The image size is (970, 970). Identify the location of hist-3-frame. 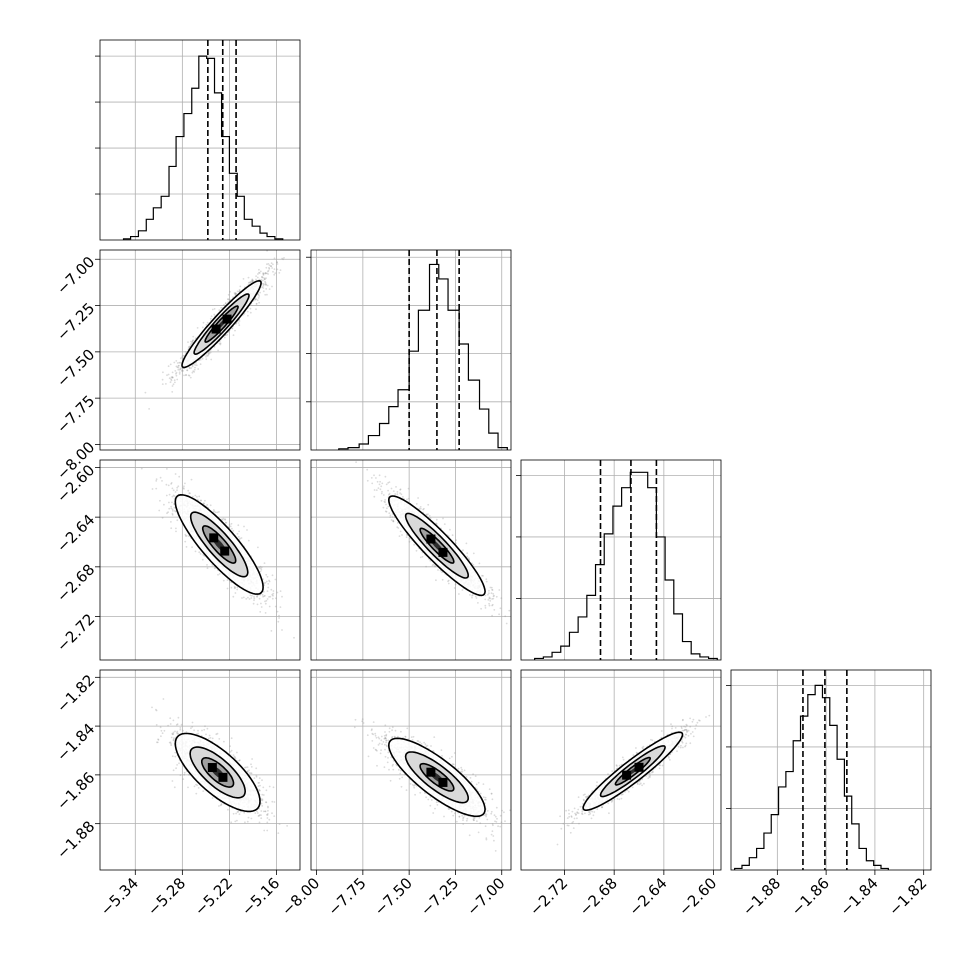
(831, 770).